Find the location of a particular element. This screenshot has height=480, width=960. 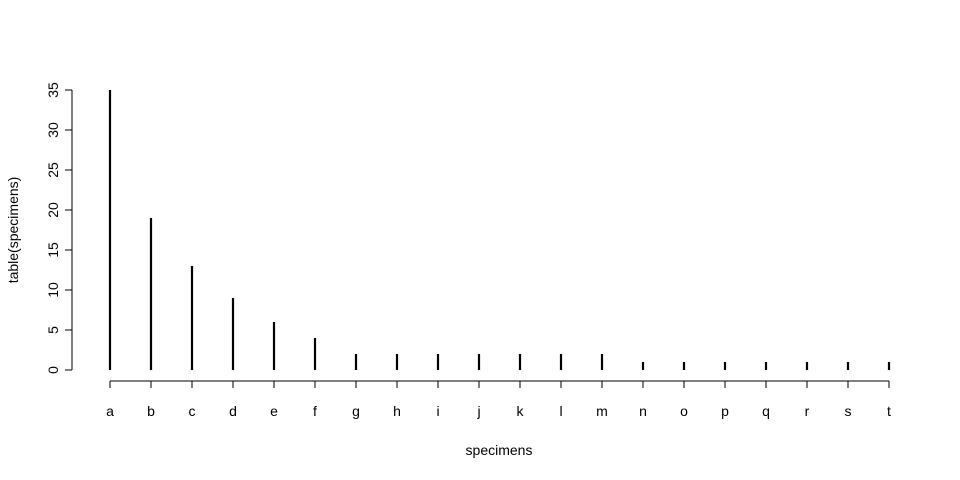

x-tick-label: k is located at coordinates (521, 411).